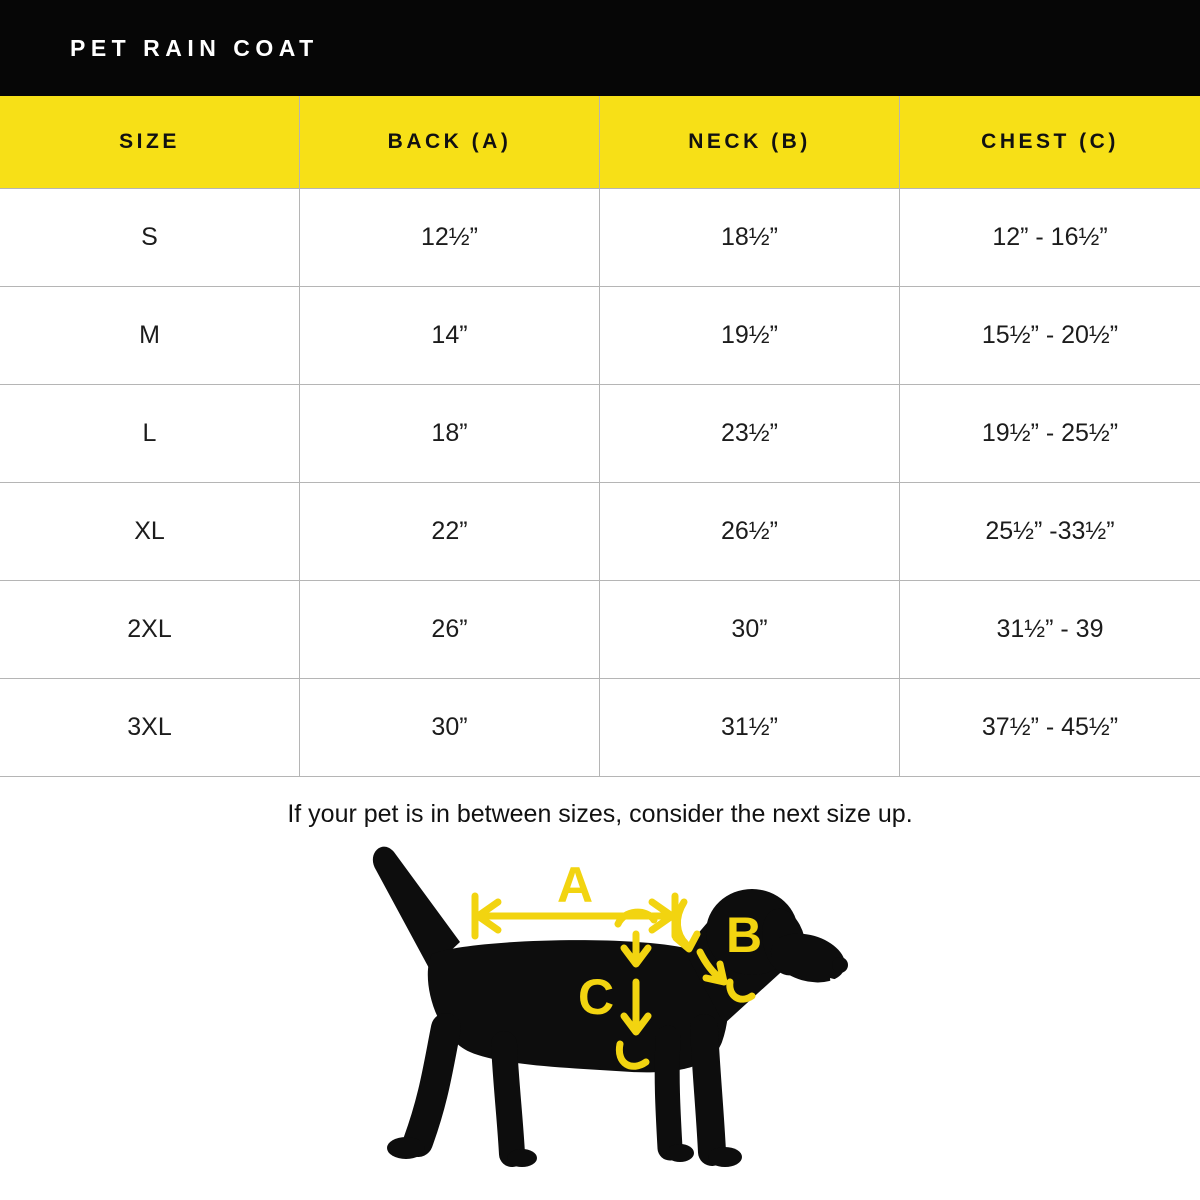 The image size is (1200, 1200). I want to click on table-row: L 18” 23½” 19½” - 25½”, so click(600, 434).